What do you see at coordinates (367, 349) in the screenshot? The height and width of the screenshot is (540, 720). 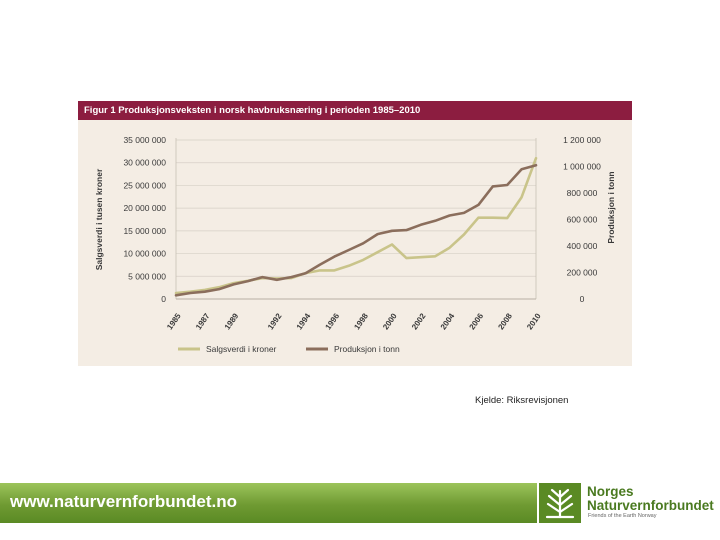 I see `legend-label: Produksjon i tonn` at bounding box center [367, 349].